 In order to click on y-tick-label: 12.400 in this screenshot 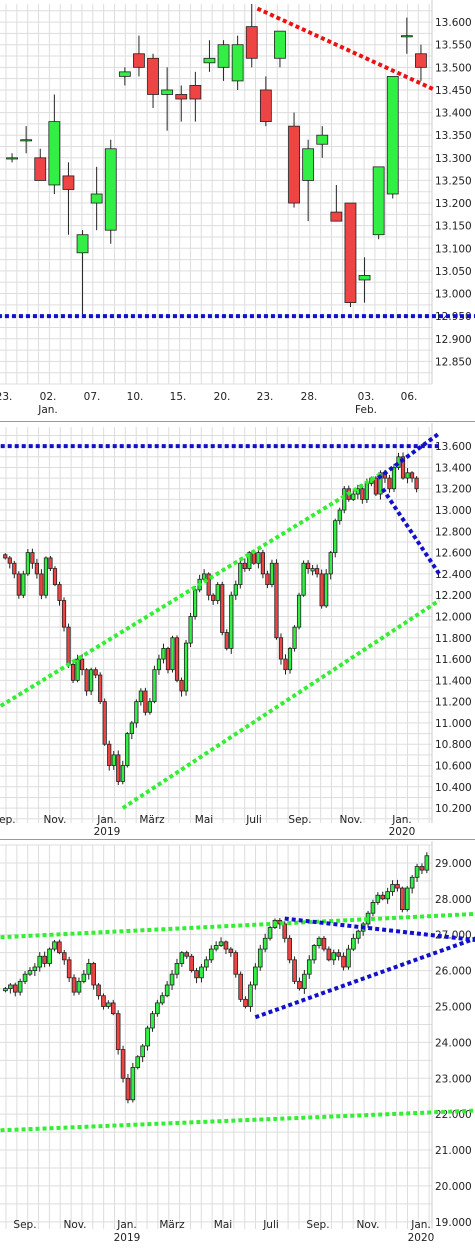, I will do `click(453, 575)`.